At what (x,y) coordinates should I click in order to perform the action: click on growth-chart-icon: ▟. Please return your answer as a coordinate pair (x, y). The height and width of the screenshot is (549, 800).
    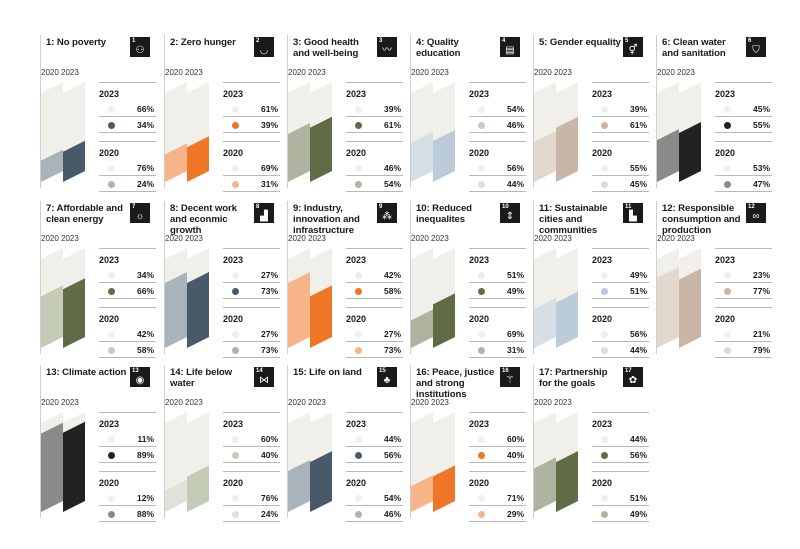
    Looking at the image, I should click on (264, 216).